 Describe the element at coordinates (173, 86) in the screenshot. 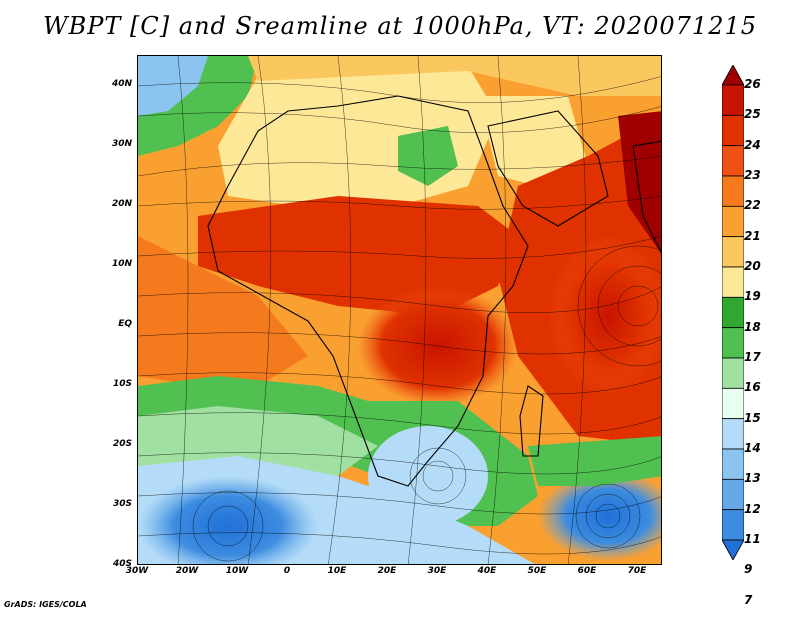

I see `north-atlantic-blue` at that location.